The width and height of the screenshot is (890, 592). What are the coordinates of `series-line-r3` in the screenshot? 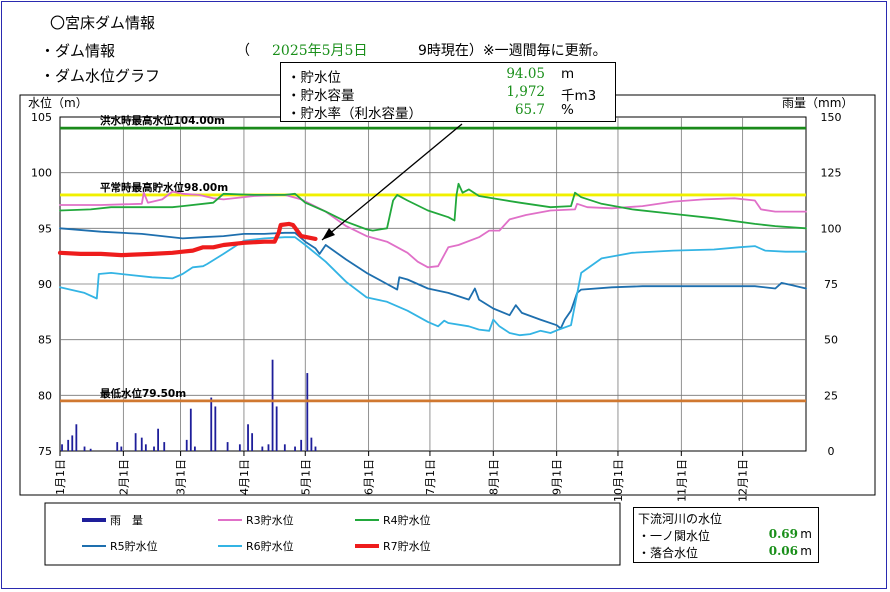 It's located at (433, 229).